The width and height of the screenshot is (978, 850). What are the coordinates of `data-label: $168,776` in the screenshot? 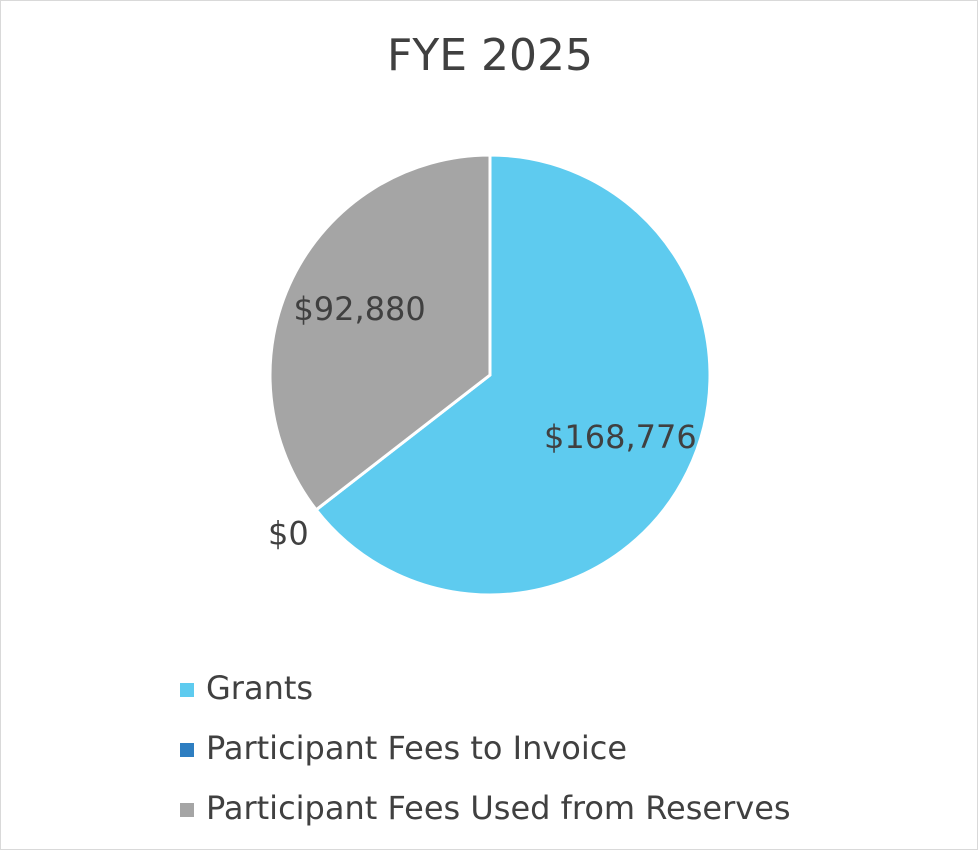 It's located at (620, 437).